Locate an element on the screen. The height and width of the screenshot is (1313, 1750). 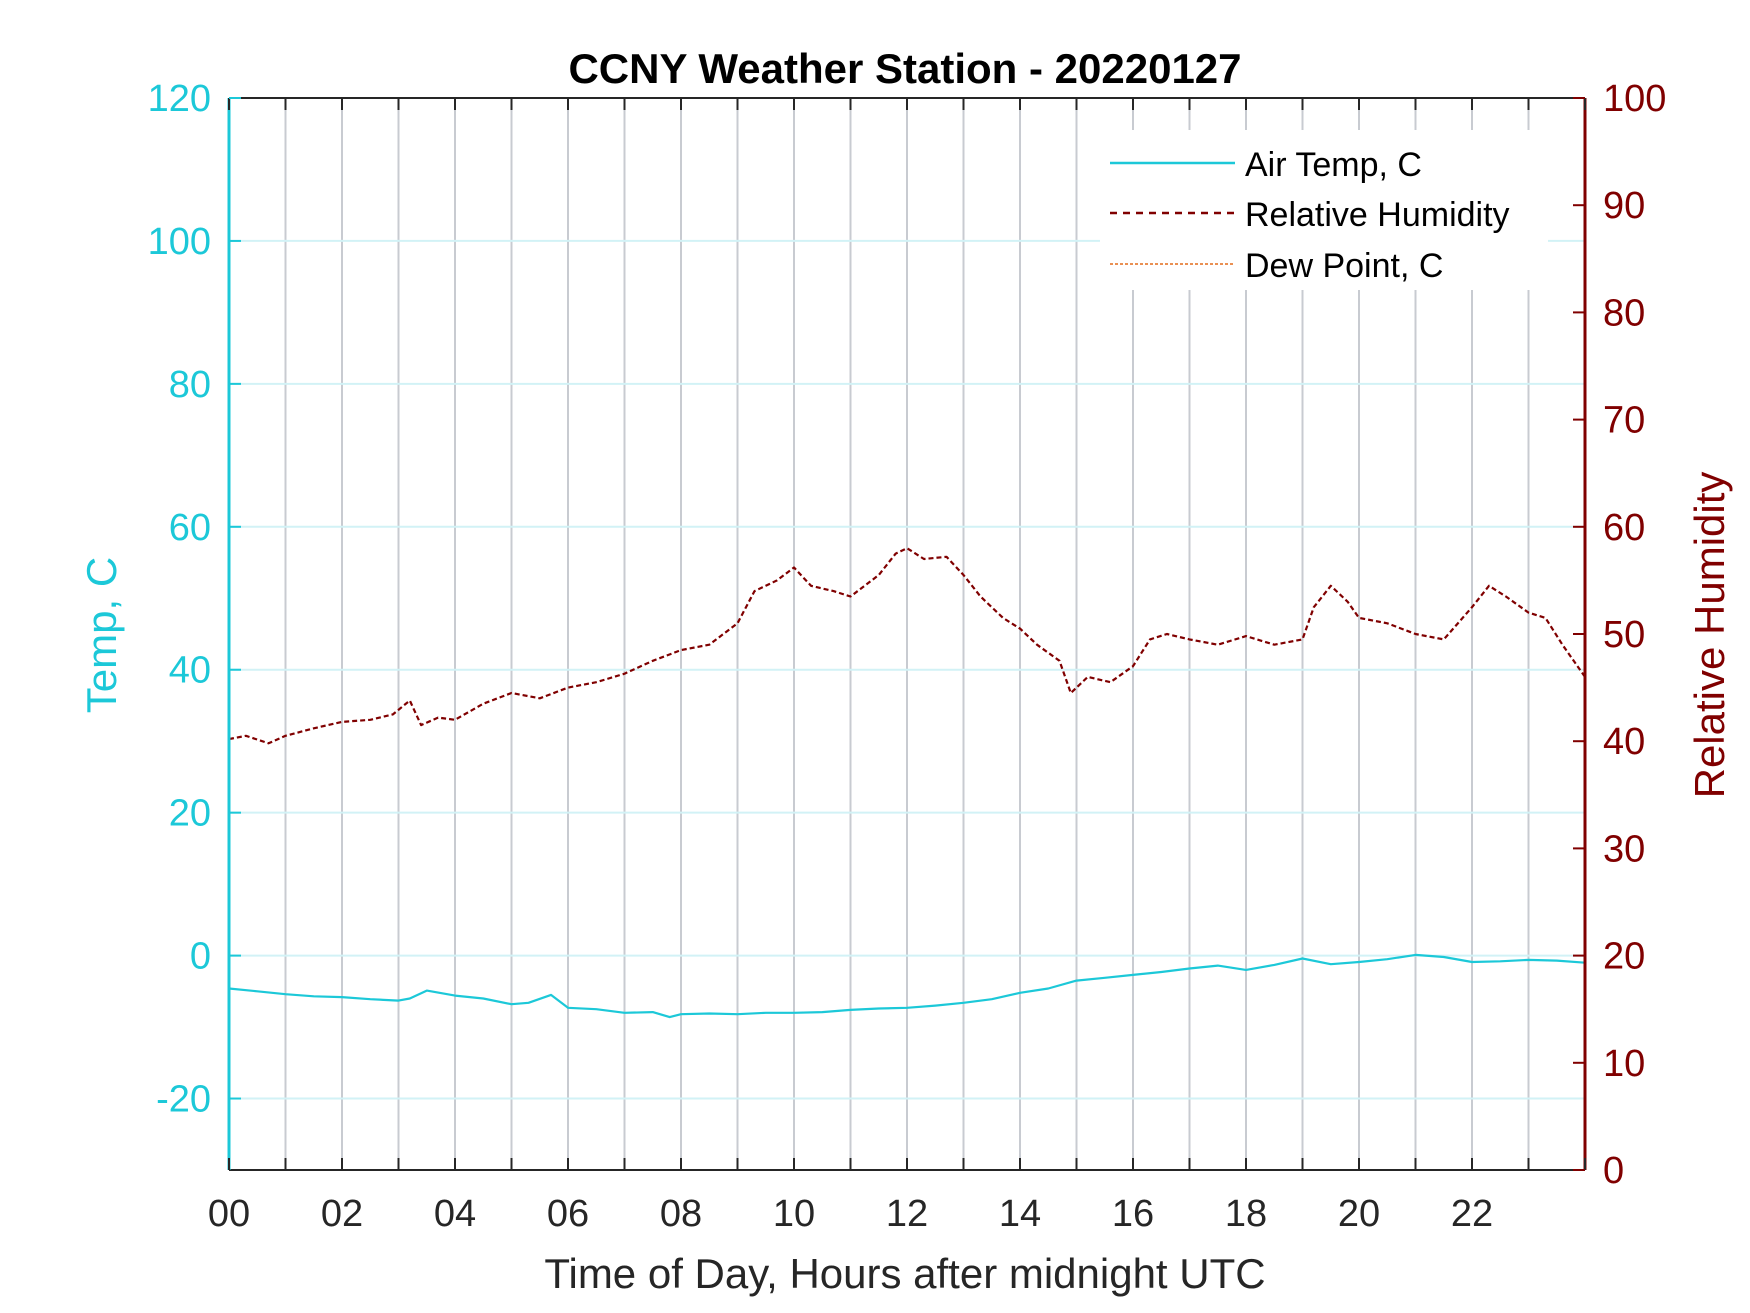
x-tick-label: 18 is located at coordinates (1246, 1214).